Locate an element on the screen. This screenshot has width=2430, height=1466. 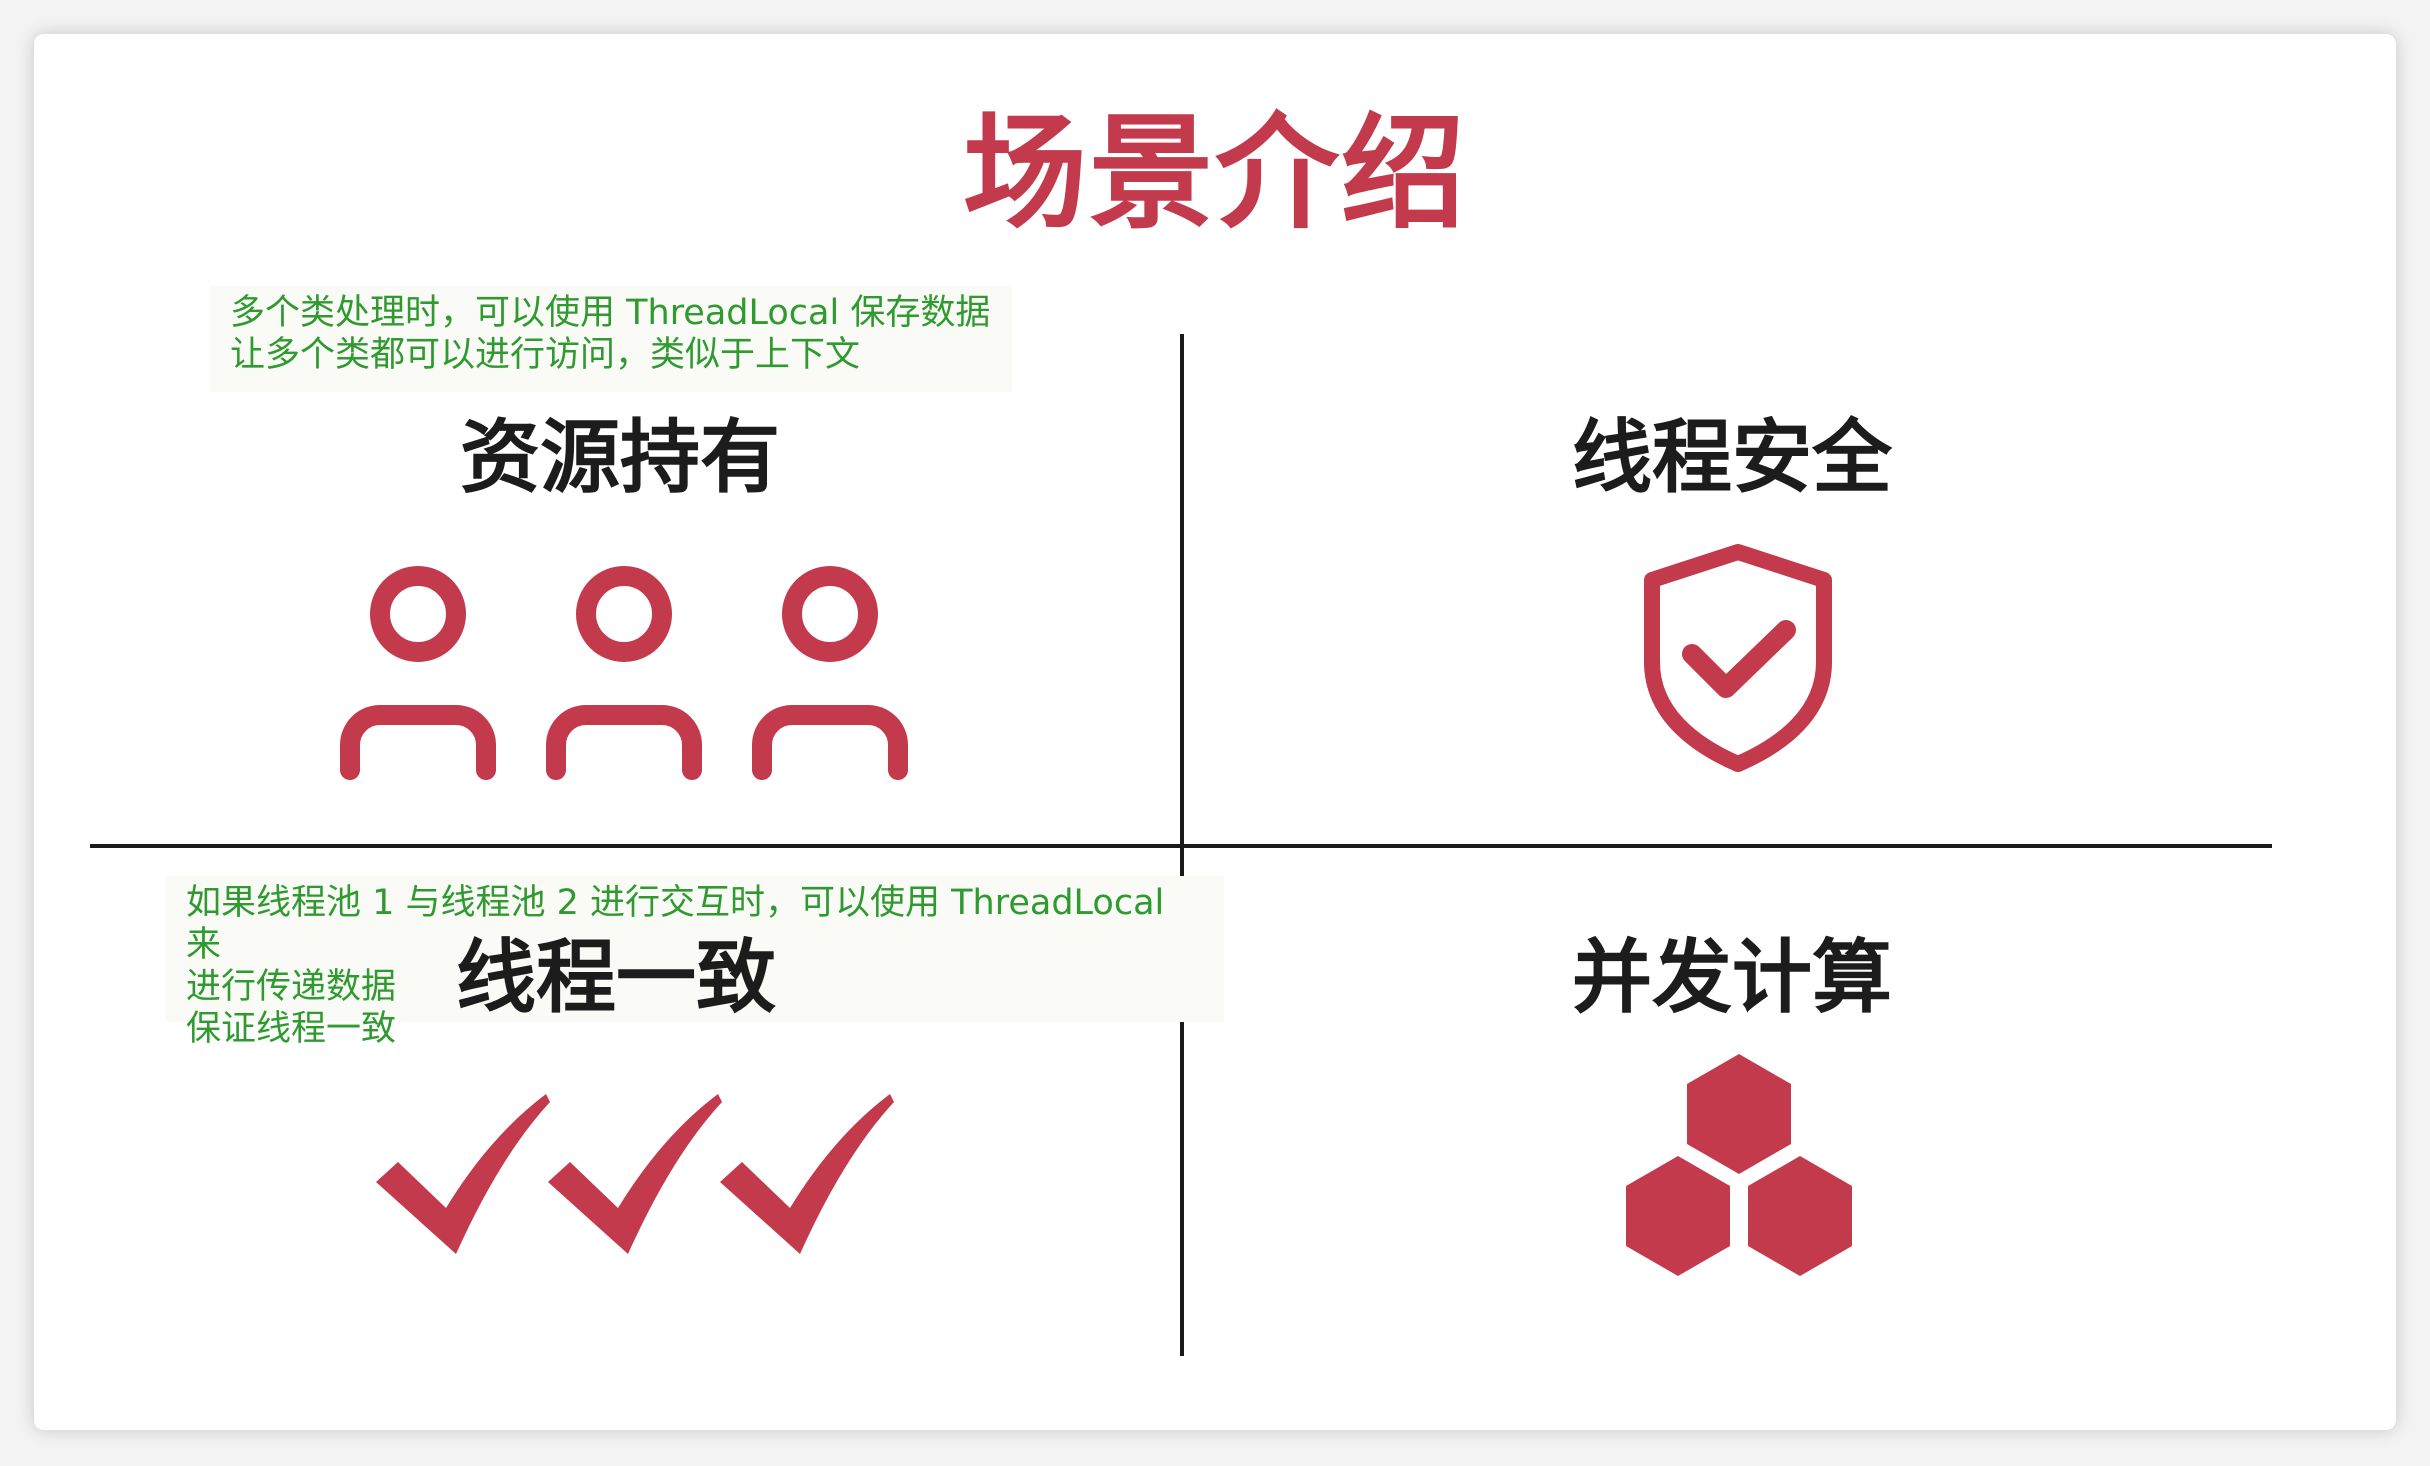
heading-concurrent-computing: 并发计算 is located at coordinates (1732, 977).